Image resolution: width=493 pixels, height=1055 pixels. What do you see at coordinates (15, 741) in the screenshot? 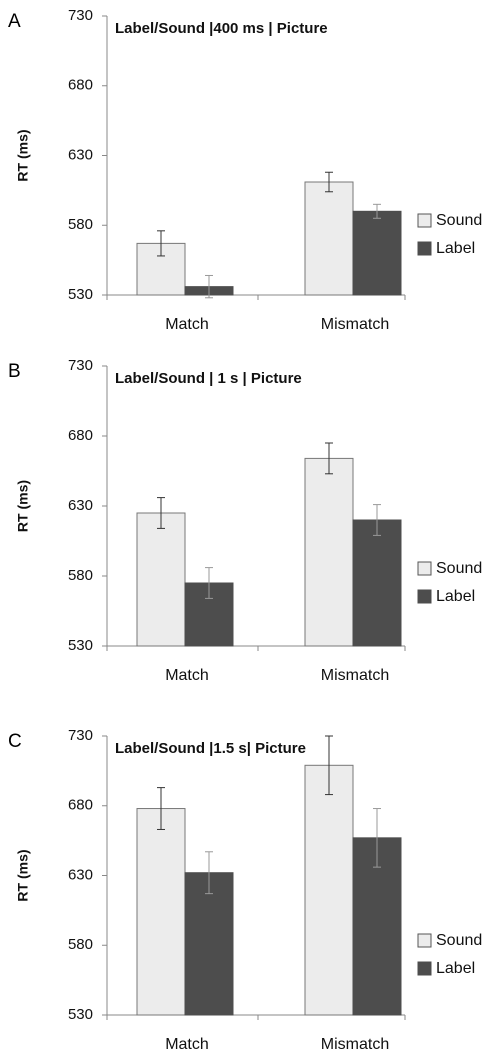
I see `panel-letter: C` at bounding box center [15, 741].